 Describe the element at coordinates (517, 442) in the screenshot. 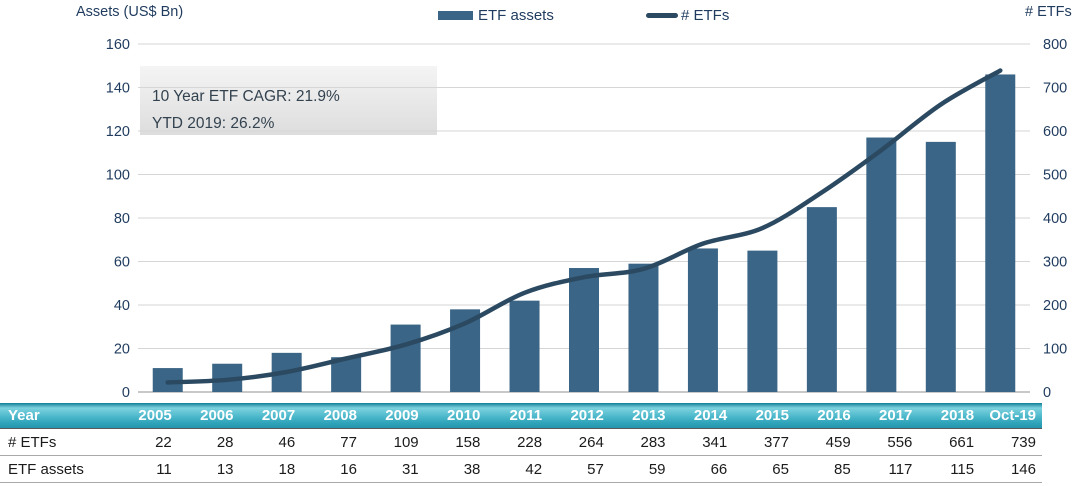

I see `value-cell: 228` at that location.